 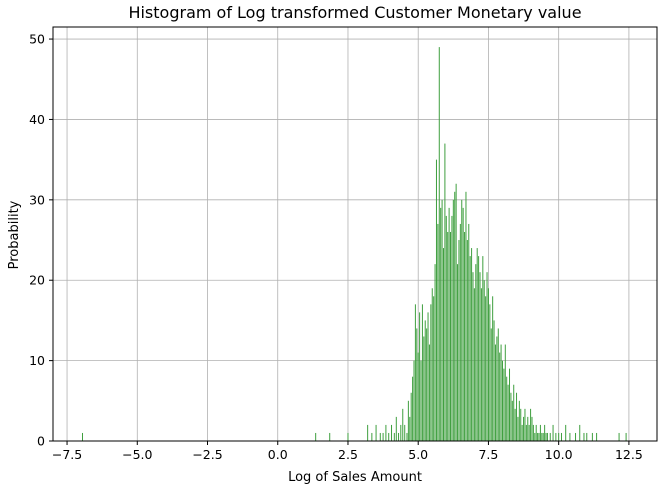 What do you see at coordinates (37, 39) in the screenshot?
I see `y-tick-label: 50` at bounding box center [37, 39].